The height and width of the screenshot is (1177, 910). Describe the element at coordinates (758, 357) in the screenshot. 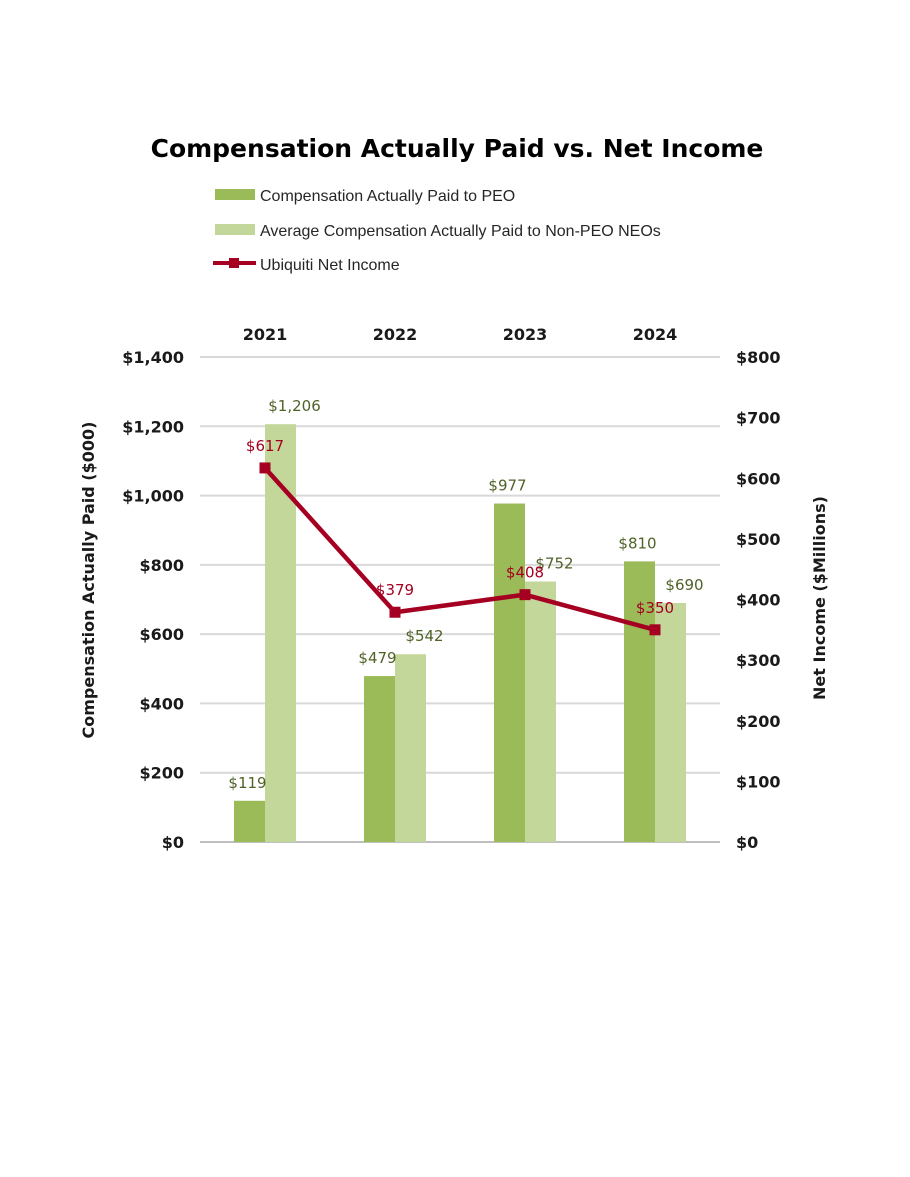

I see `right-tick-label: $800` at that location.